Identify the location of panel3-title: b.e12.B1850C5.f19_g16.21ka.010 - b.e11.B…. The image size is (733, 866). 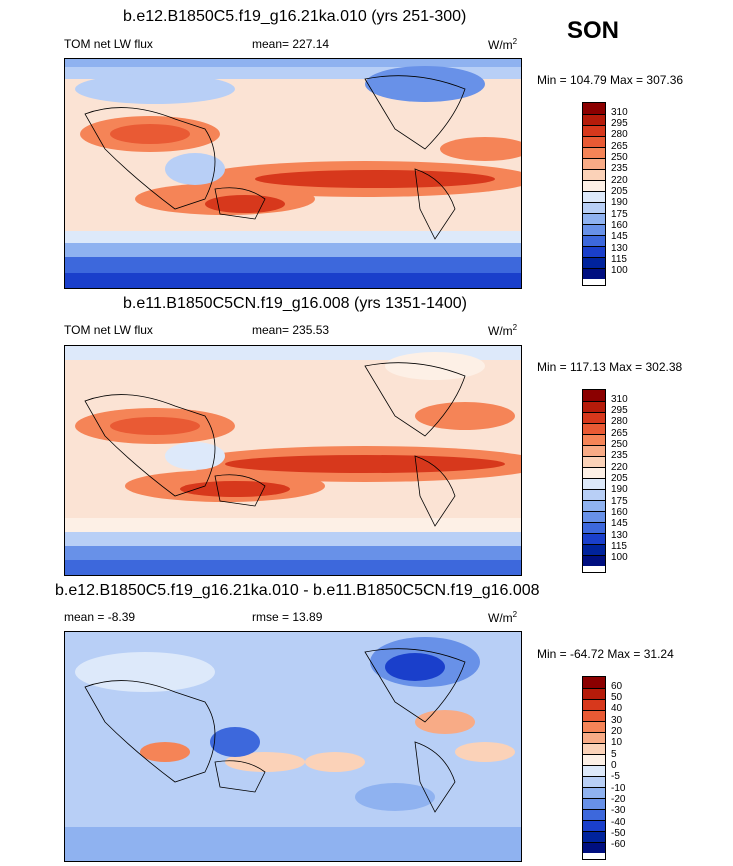
(297, 590).